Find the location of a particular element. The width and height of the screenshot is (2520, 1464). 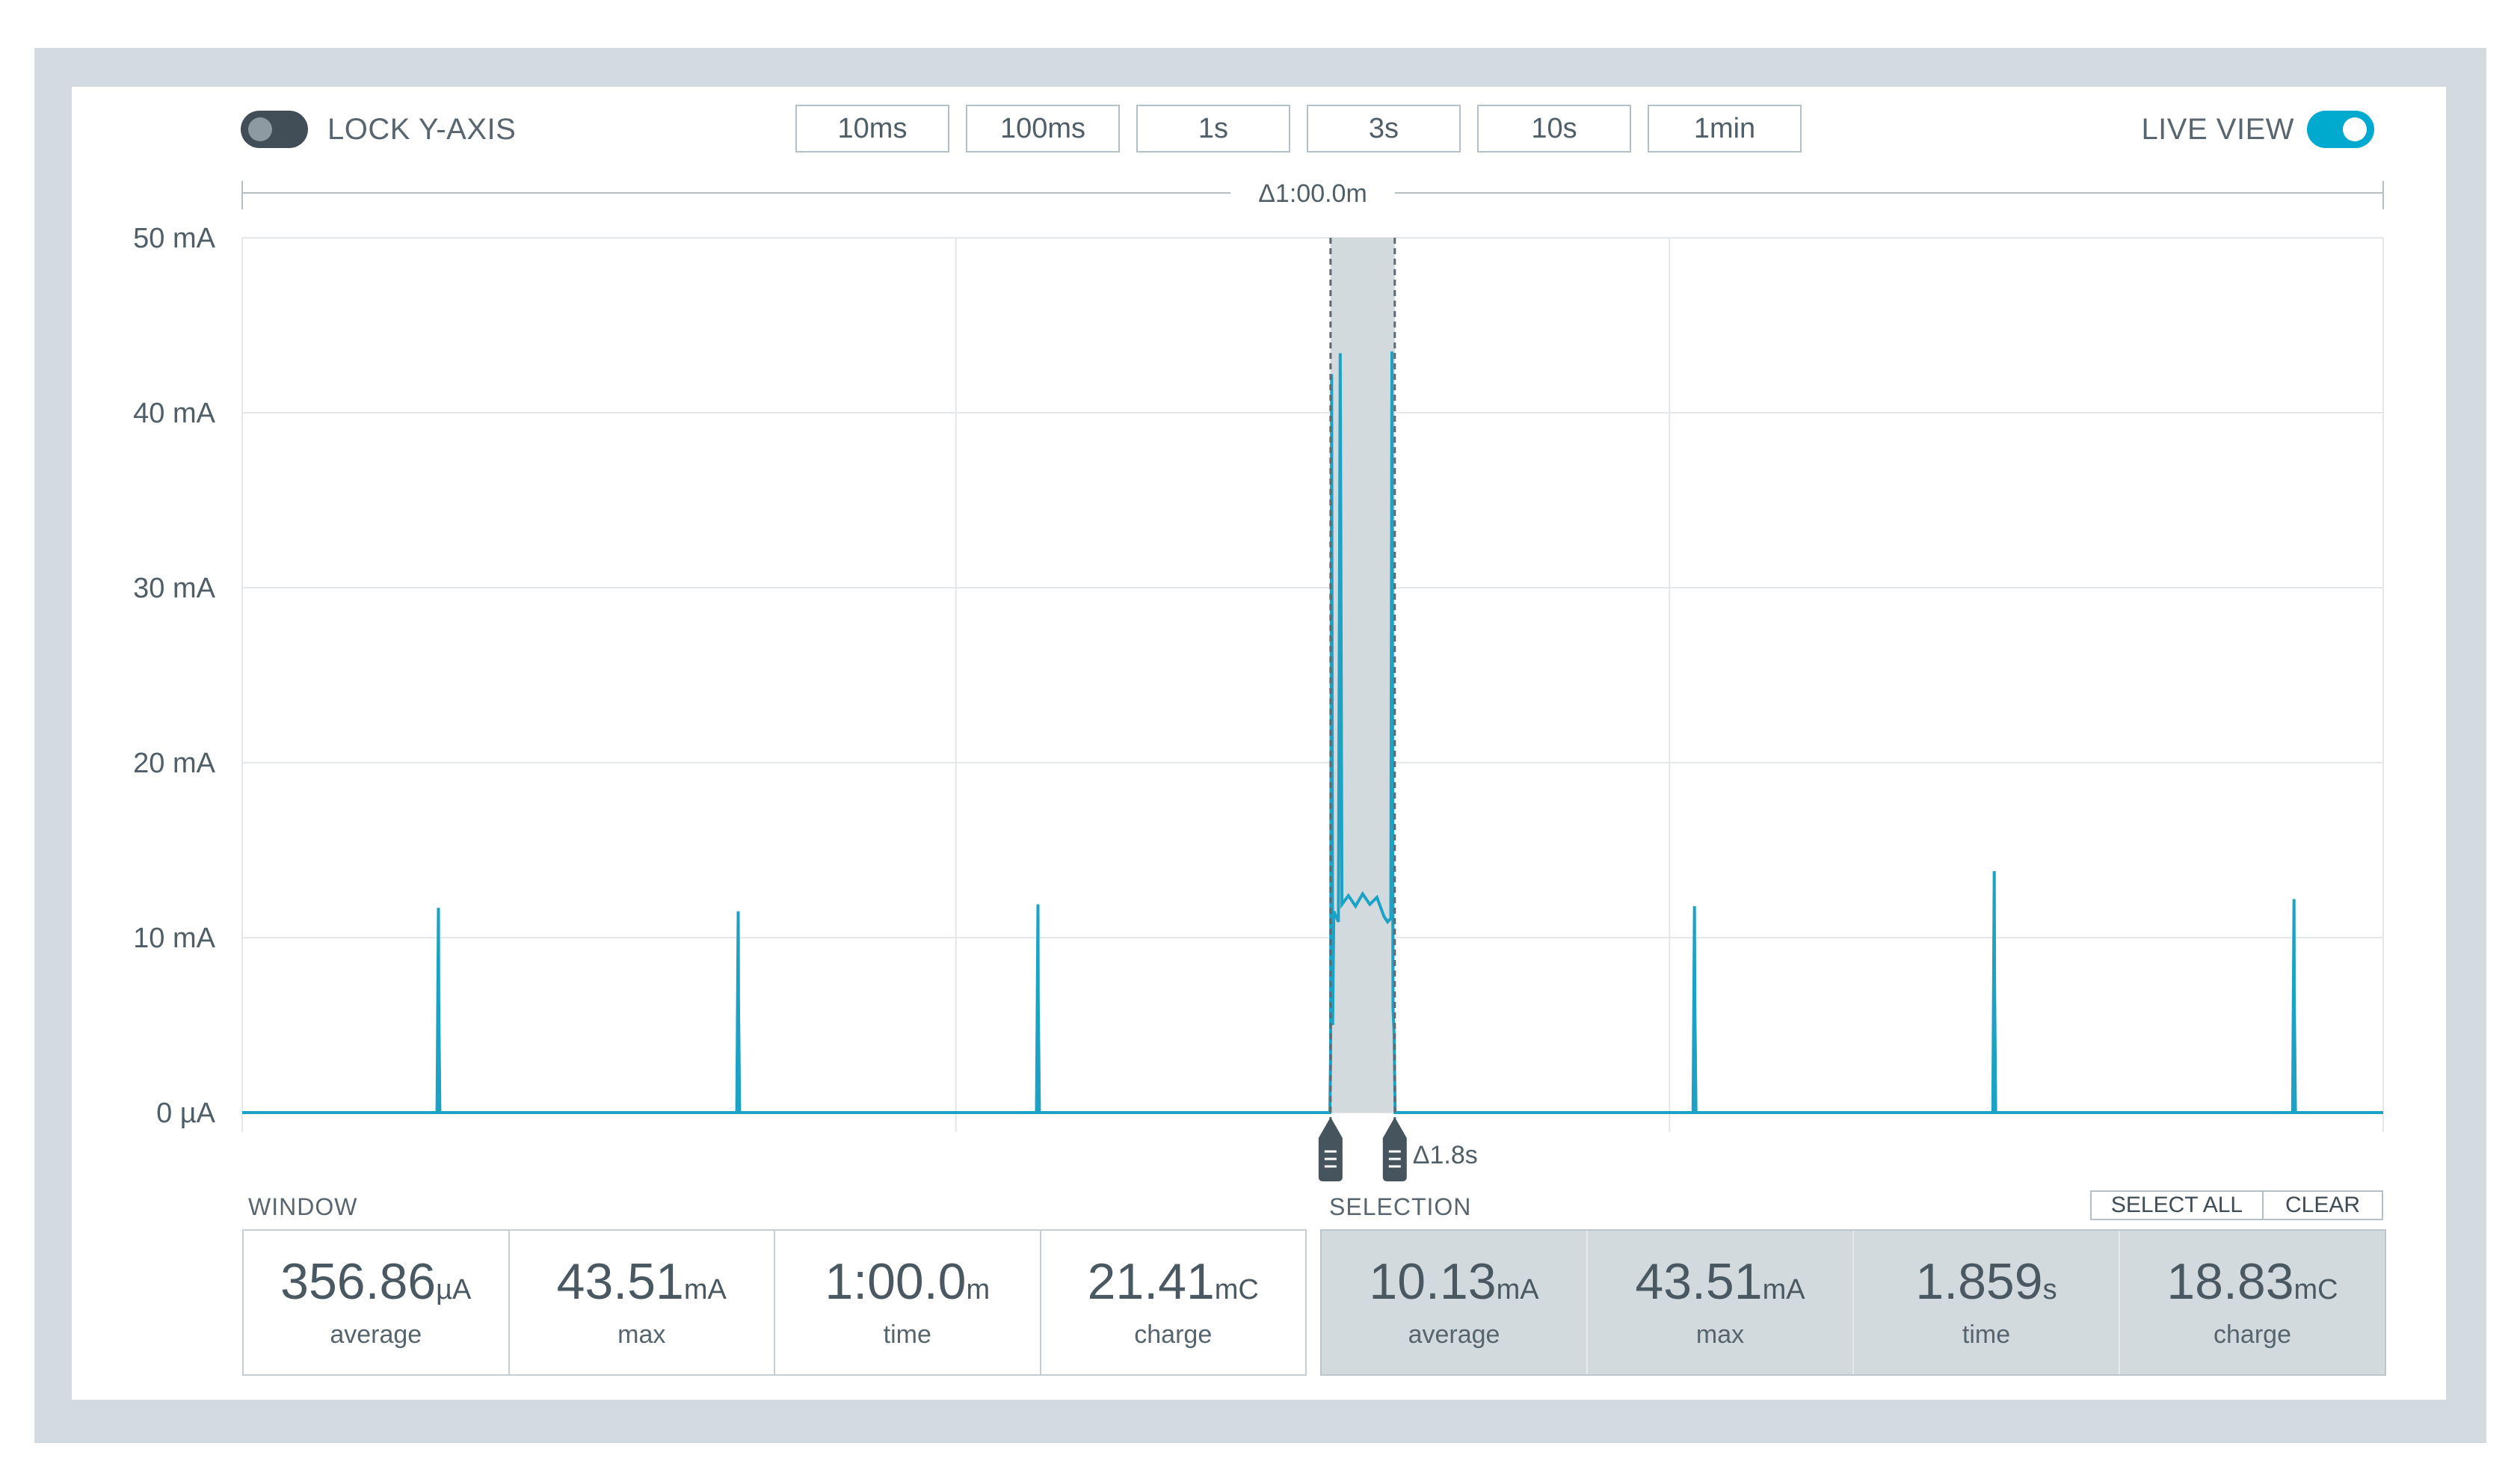

selection-handle-right is located at coordinates (1394, 1149).